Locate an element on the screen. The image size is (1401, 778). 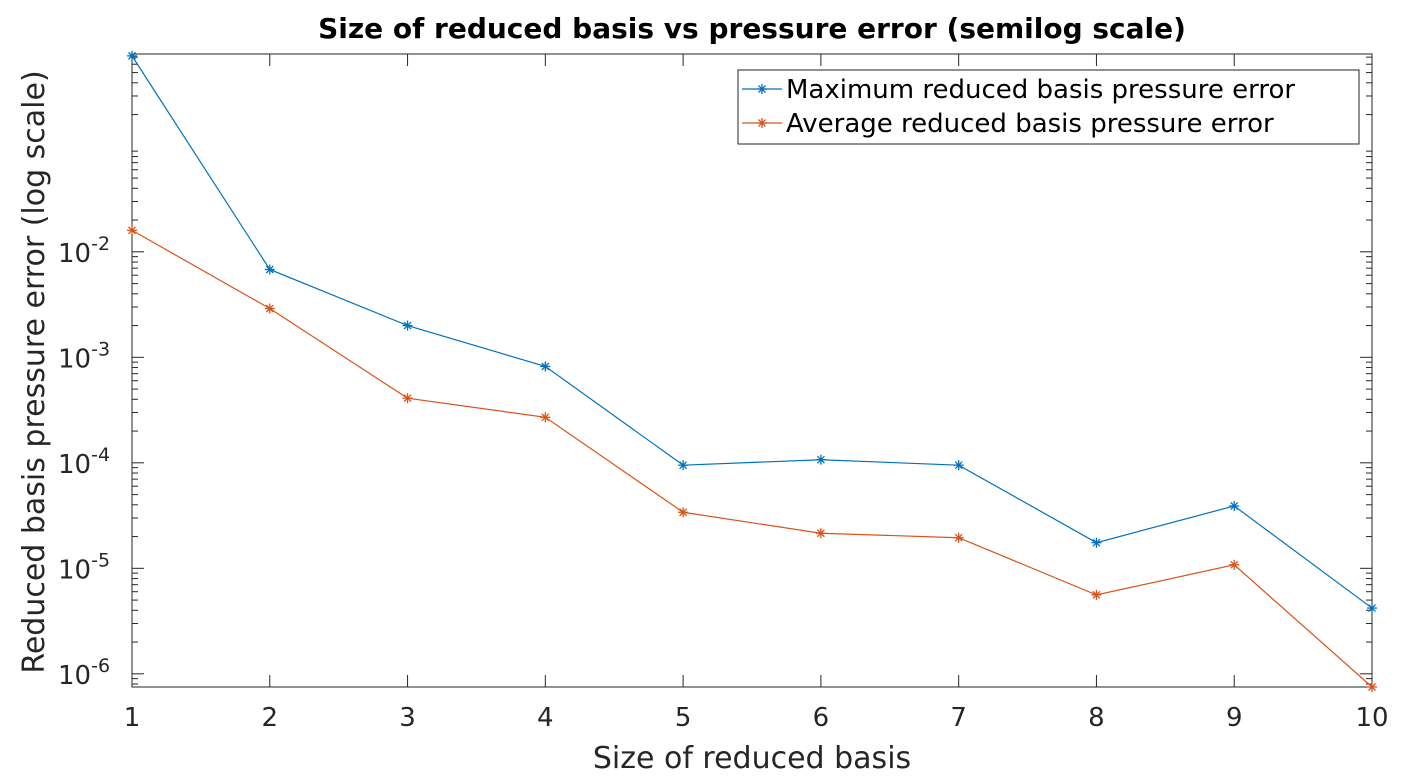
y-tick-exponent: -2 is located at coordinates (100, 244).